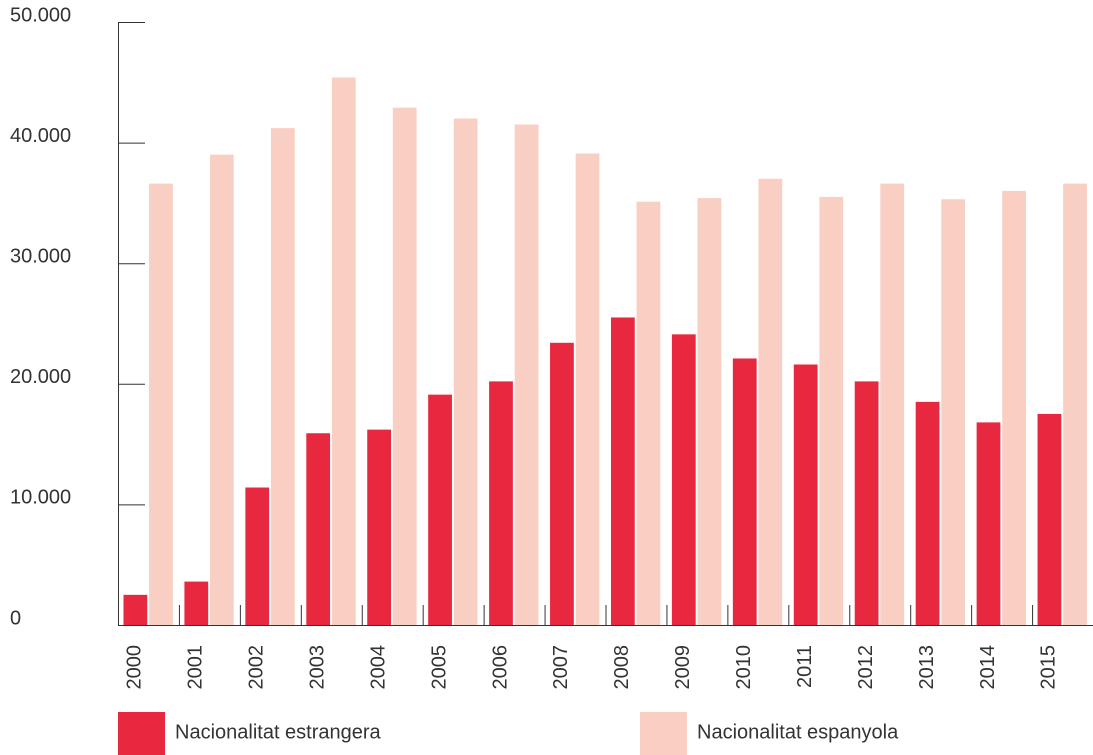  What do you see at coordinates (927, 667) in the screenshot?
I see `x-tick-label: 2013` at bounding box center [927, 667].